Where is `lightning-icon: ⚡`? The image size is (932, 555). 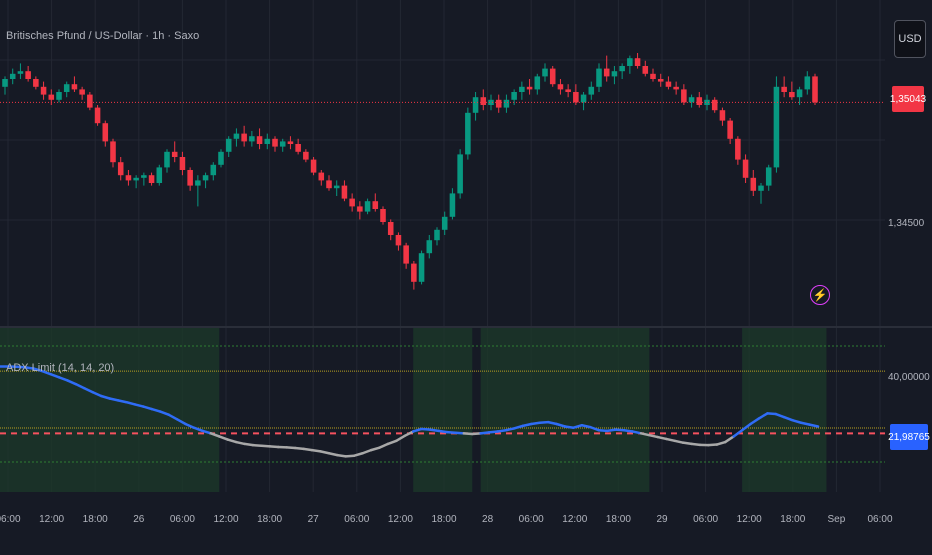 lightning-icon: ⚡ is located at coordinates (820, 295).